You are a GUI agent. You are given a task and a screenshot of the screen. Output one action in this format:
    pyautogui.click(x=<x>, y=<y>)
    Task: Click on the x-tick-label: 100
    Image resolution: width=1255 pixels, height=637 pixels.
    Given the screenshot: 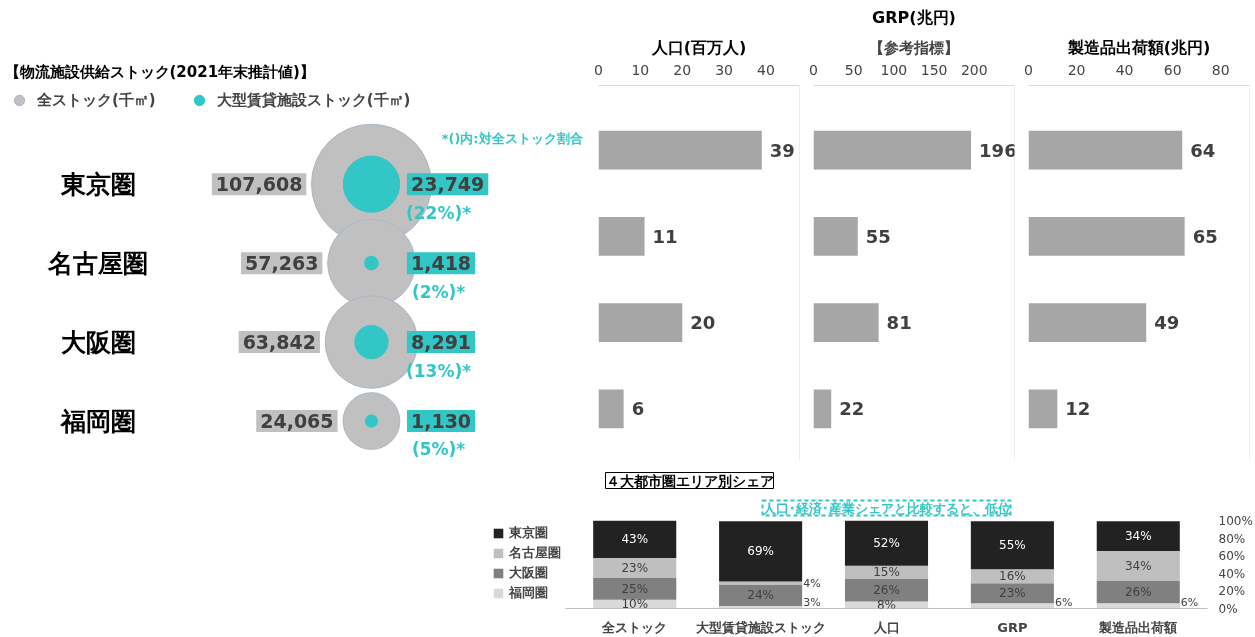 What is the action you would take?
    pyautogui.click(x=894, y=69)
    